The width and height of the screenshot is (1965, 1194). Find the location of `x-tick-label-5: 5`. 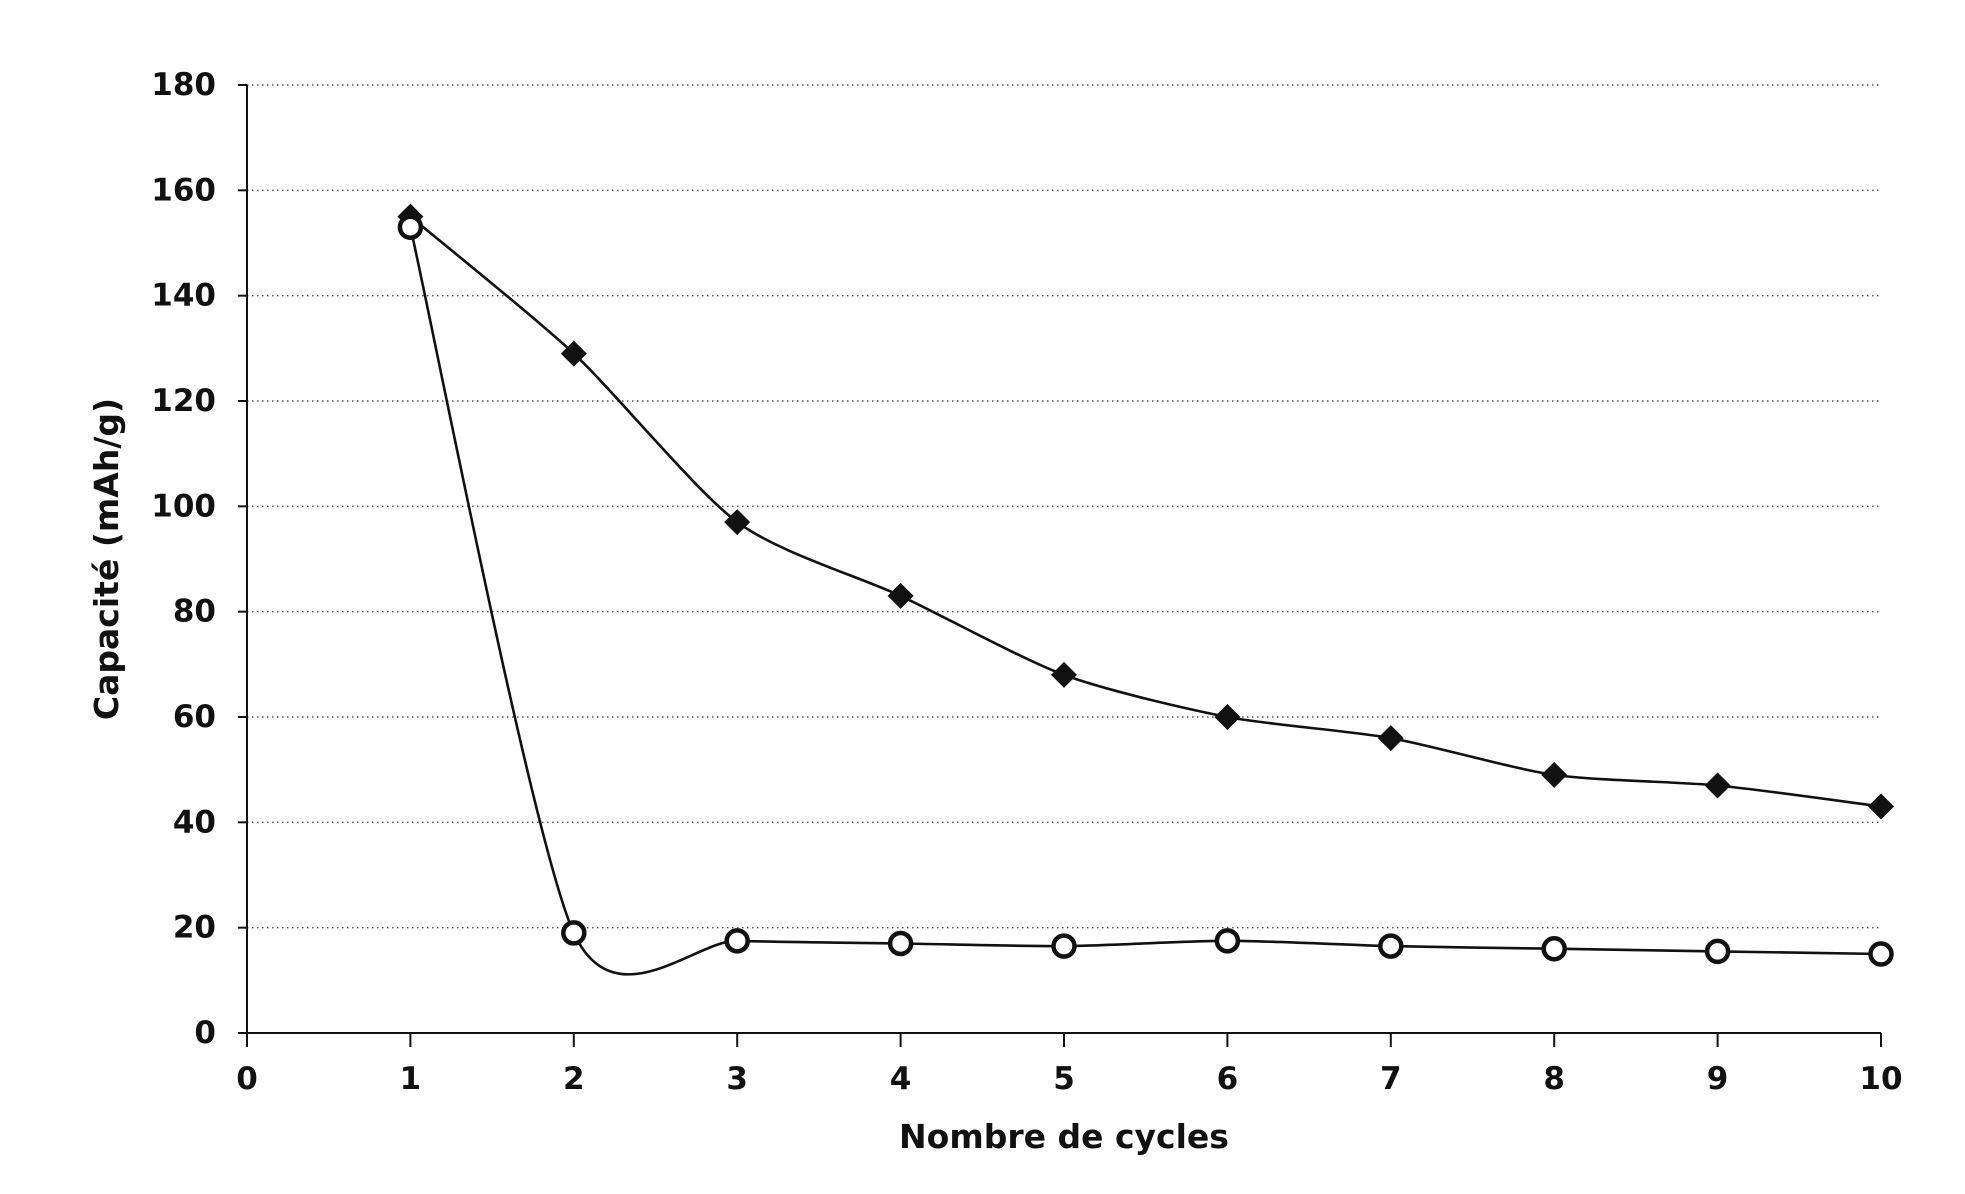

x-tick-label-5: 5 is located at coordinates (1064, 1079).